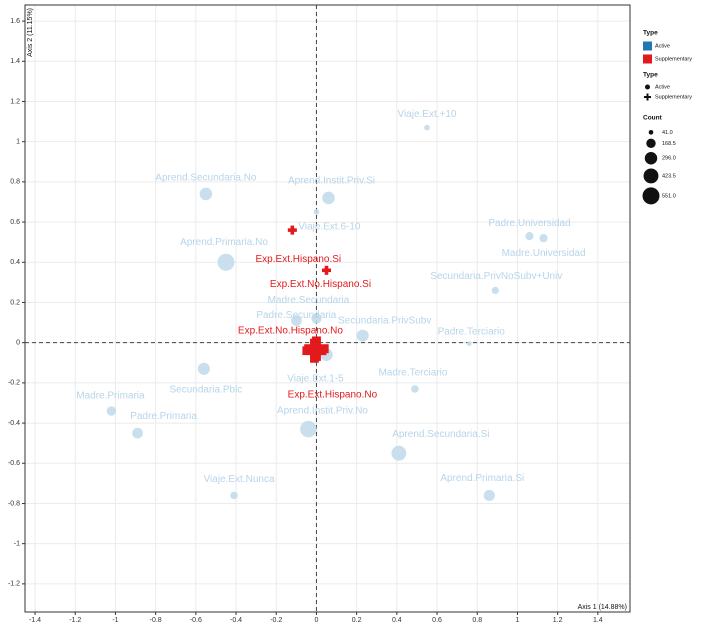 The width and height of the screenshot is (701, 628). Describe the element at coordinates (426, 114) in the screenshot. I see `point-label: Viaje.Ext.+10` at that location.